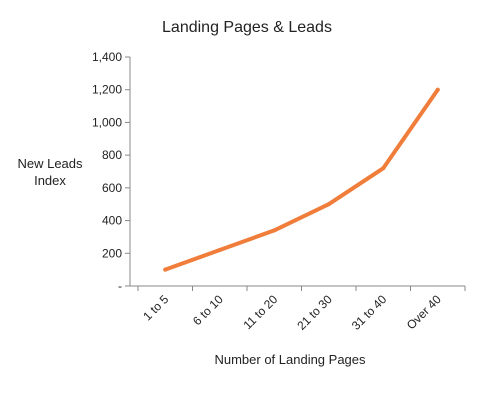 This screenshot has height=400, width=494. Describe the element at coordinates (107, 122) in the screenshot. I see `y-tick-label: 1,000` at that location.